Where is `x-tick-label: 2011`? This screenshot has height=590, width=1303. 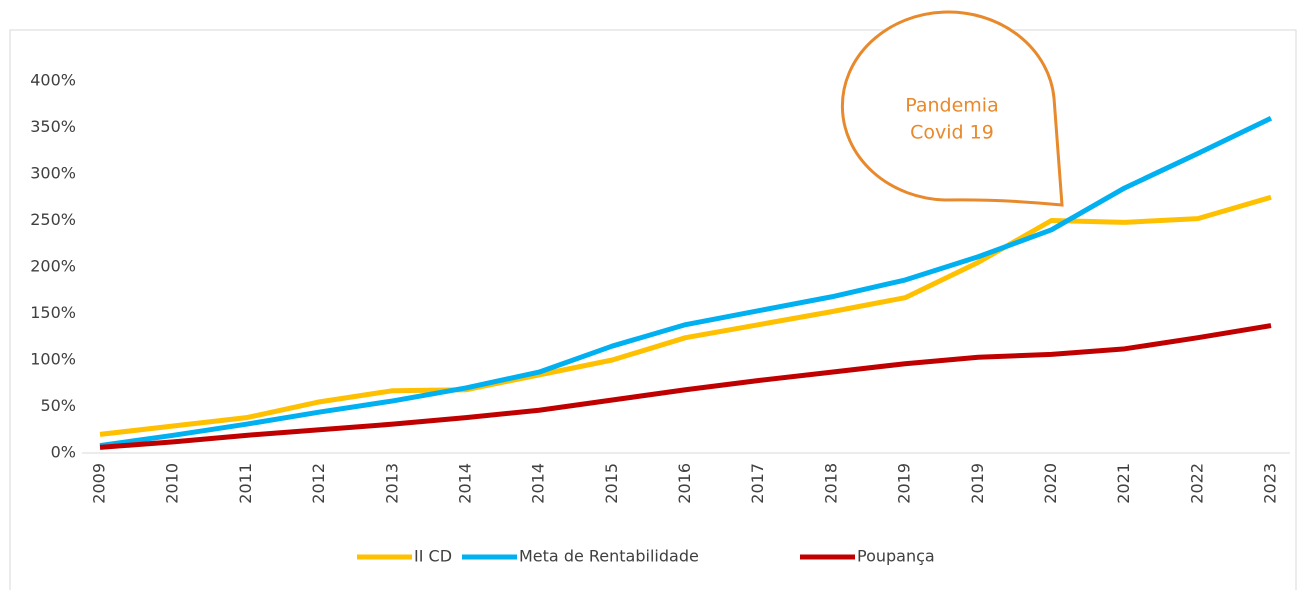
x-tick-label: 2011 is located at coordinates (245, 483).